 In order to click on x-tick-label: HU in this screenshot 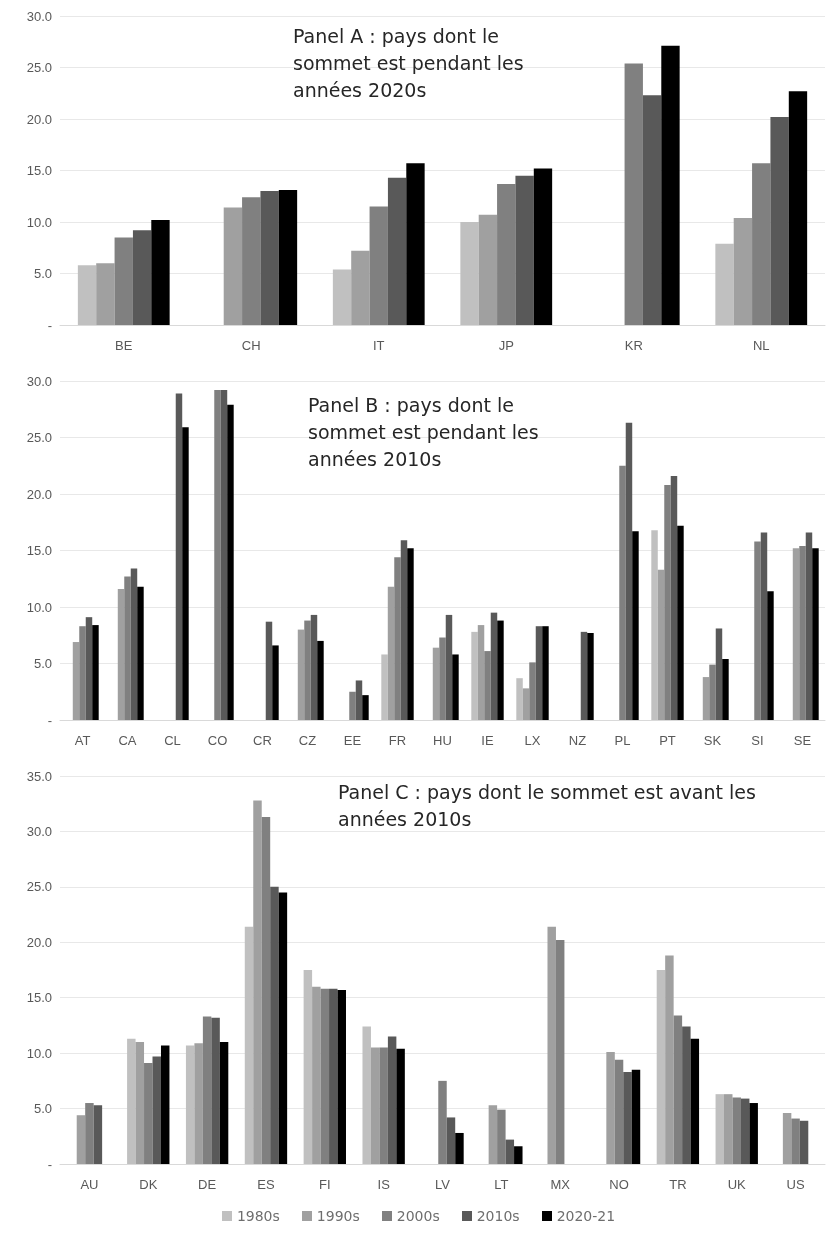, I will do `click(442, 740)`.